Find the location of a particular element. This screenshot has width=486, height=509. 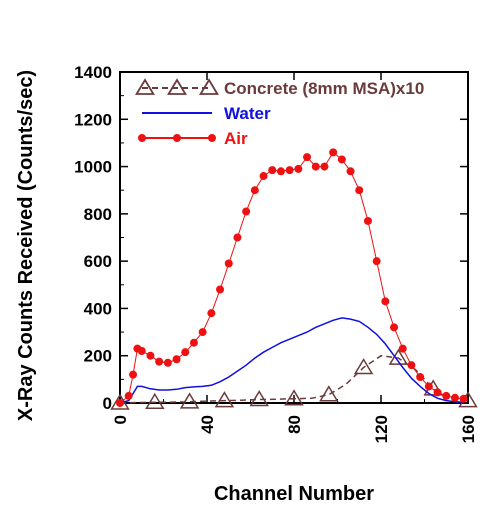

y-axis-title: X-Ray Counts Received (Counts/sec) is located at coordinates (26, 245).